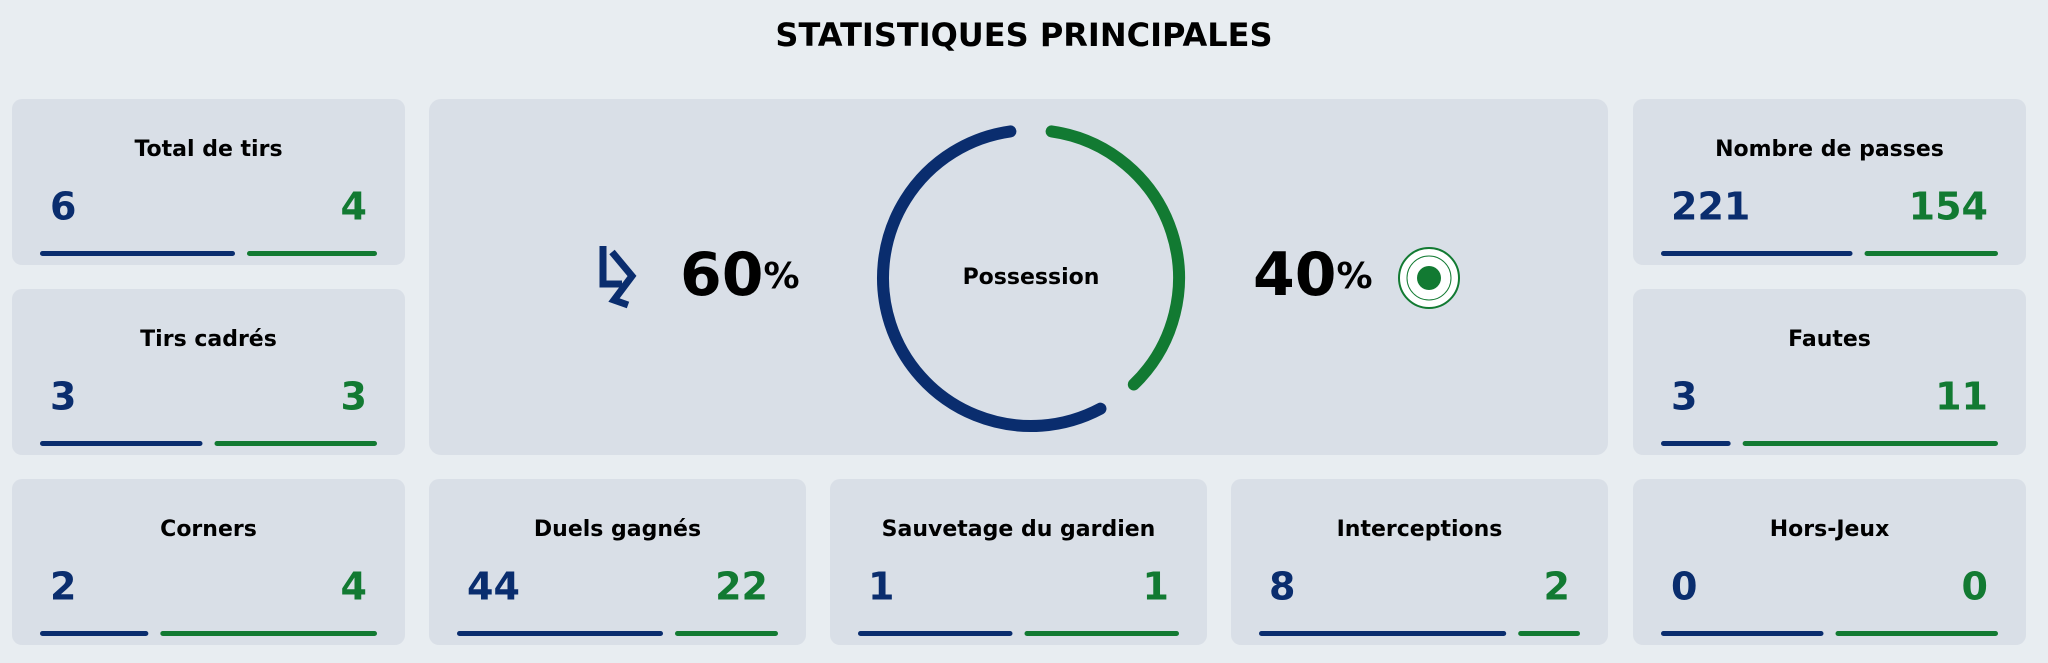  Describe the element at coordinates (1829, 339) in the screenshot. I see `stat-label: Fautes` at that location.